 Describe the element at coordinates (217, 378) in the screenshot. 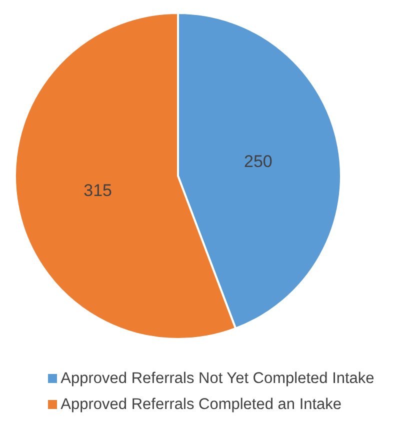

I see `legend-label: Approved Referrals Not Yet Completed Intake` at that location.